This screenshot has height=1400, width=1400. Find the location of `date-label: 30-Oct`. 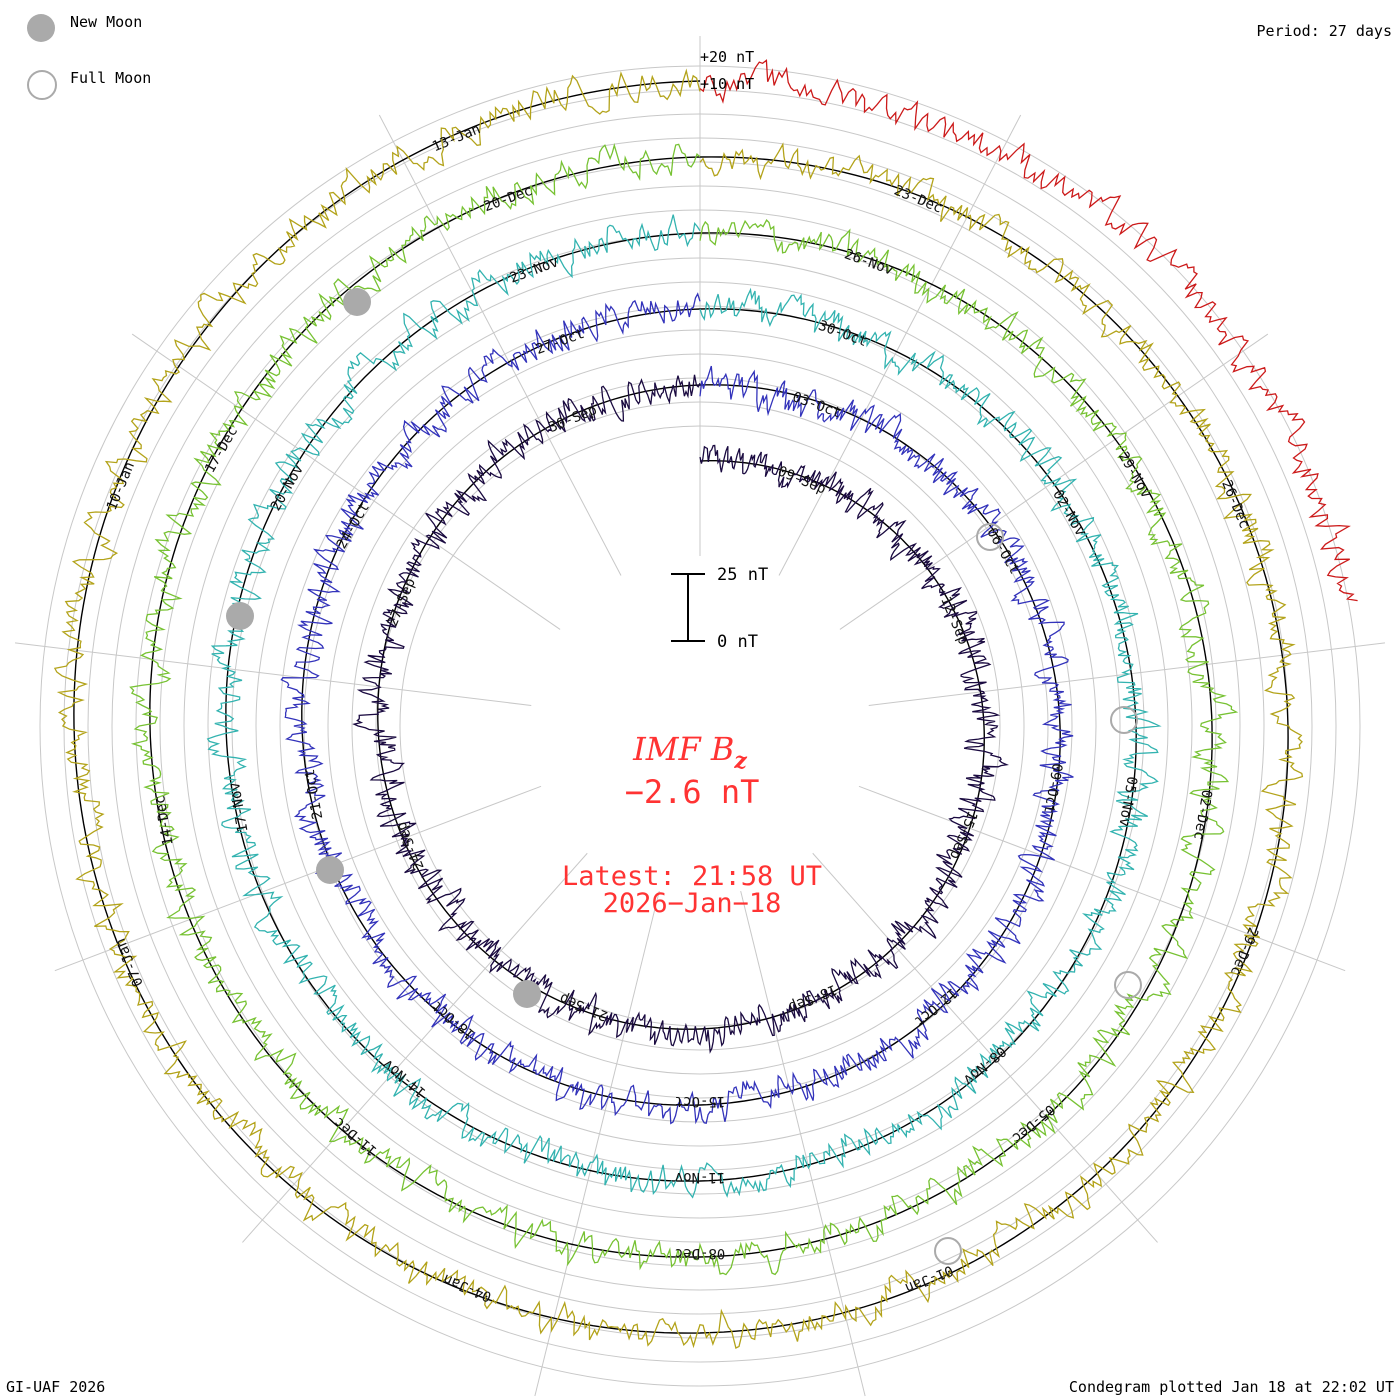

date-label: 30-Oct is located at coordinates (842, 334).